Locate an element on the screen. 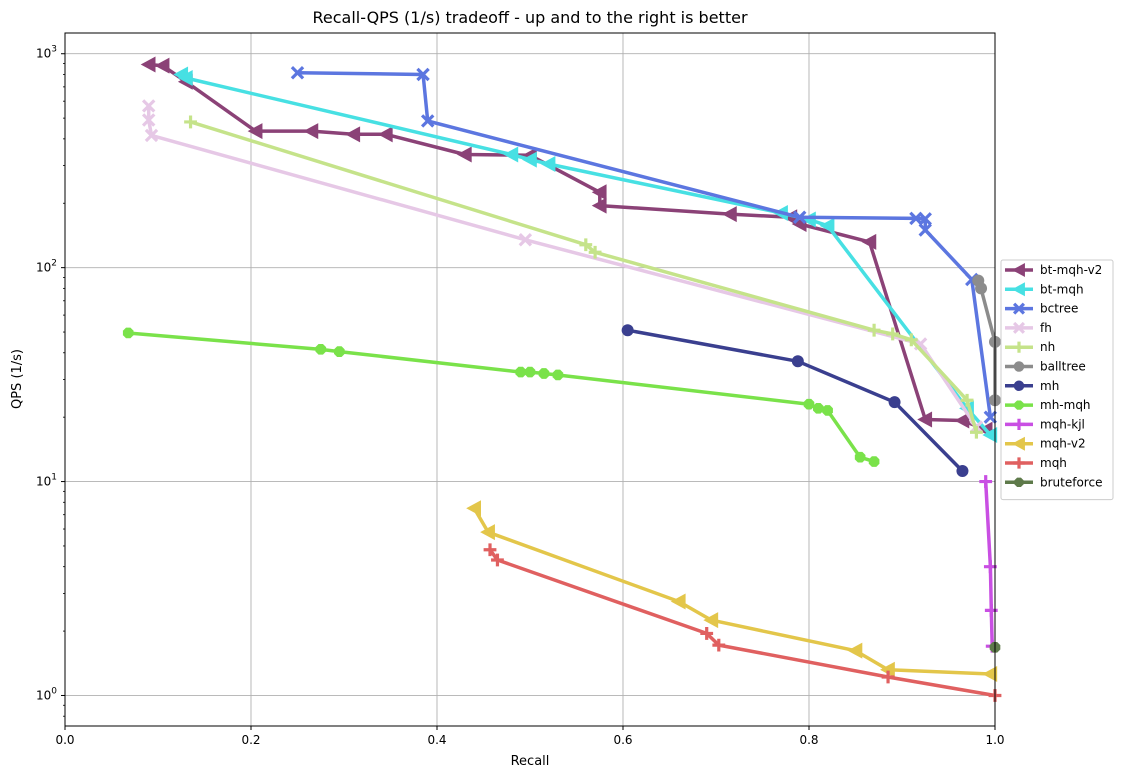 The image size is (1121, 782). series-mqh-kjl is located at coordinates (989, 564).